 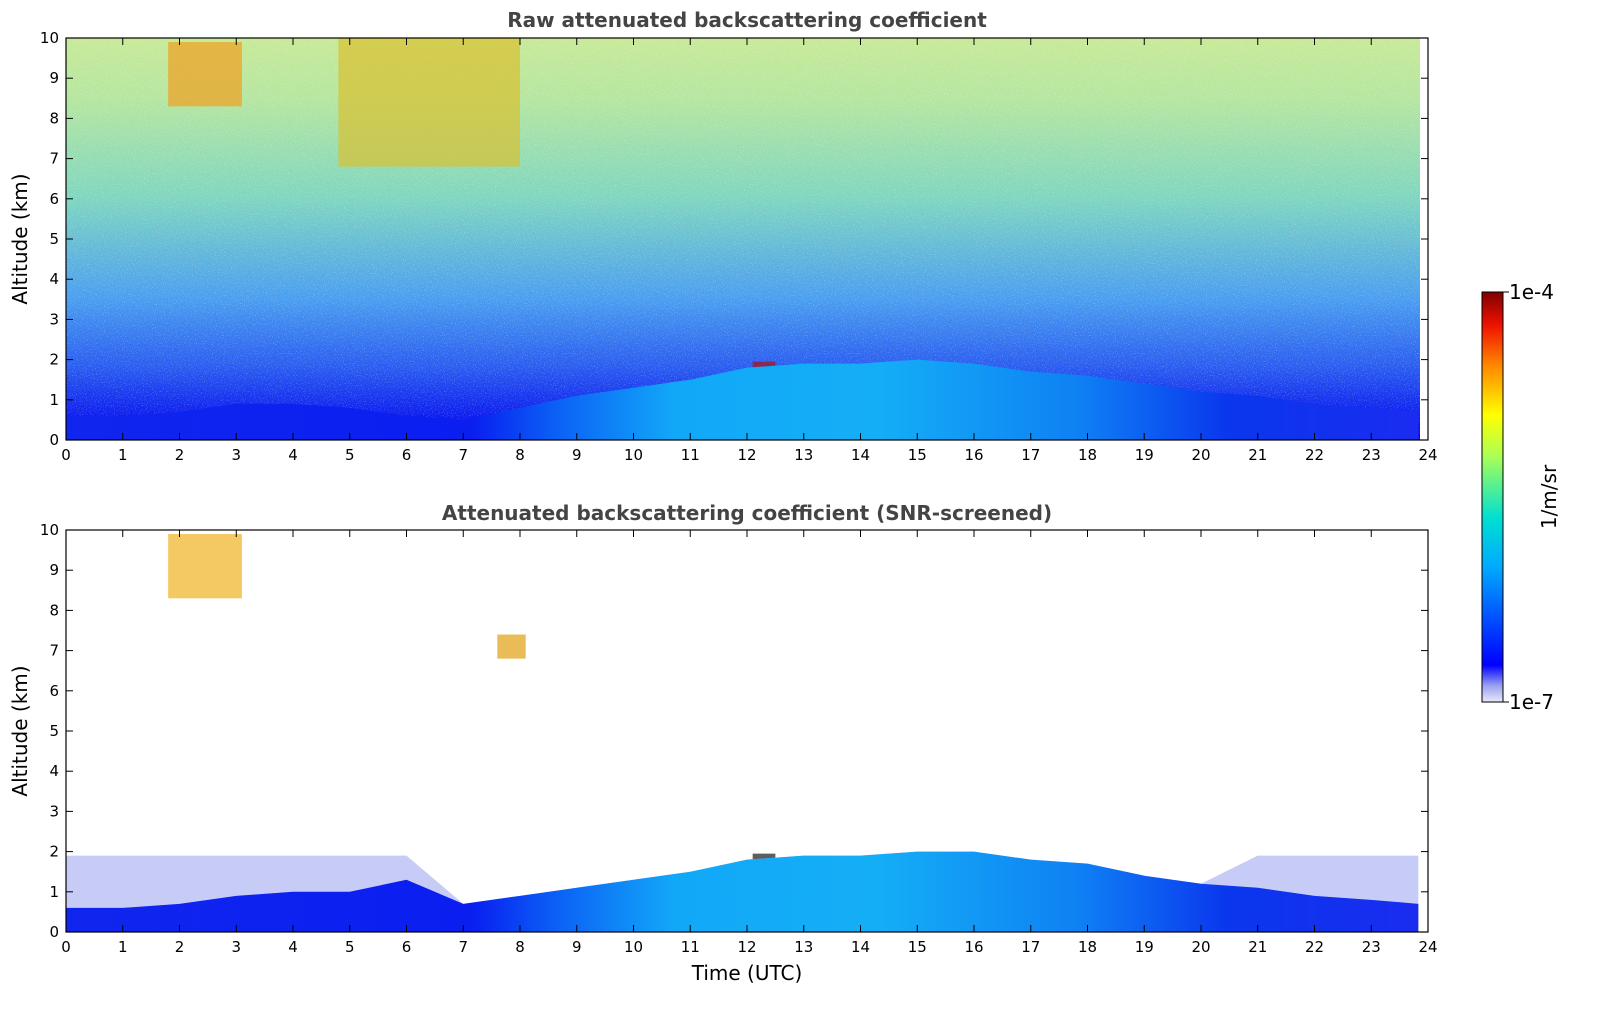 What do you see at coordinates (20, 730) in the screenshot?
I see `snr-y-axis-label: Altitude (km)` at bounding box center [20, 730].